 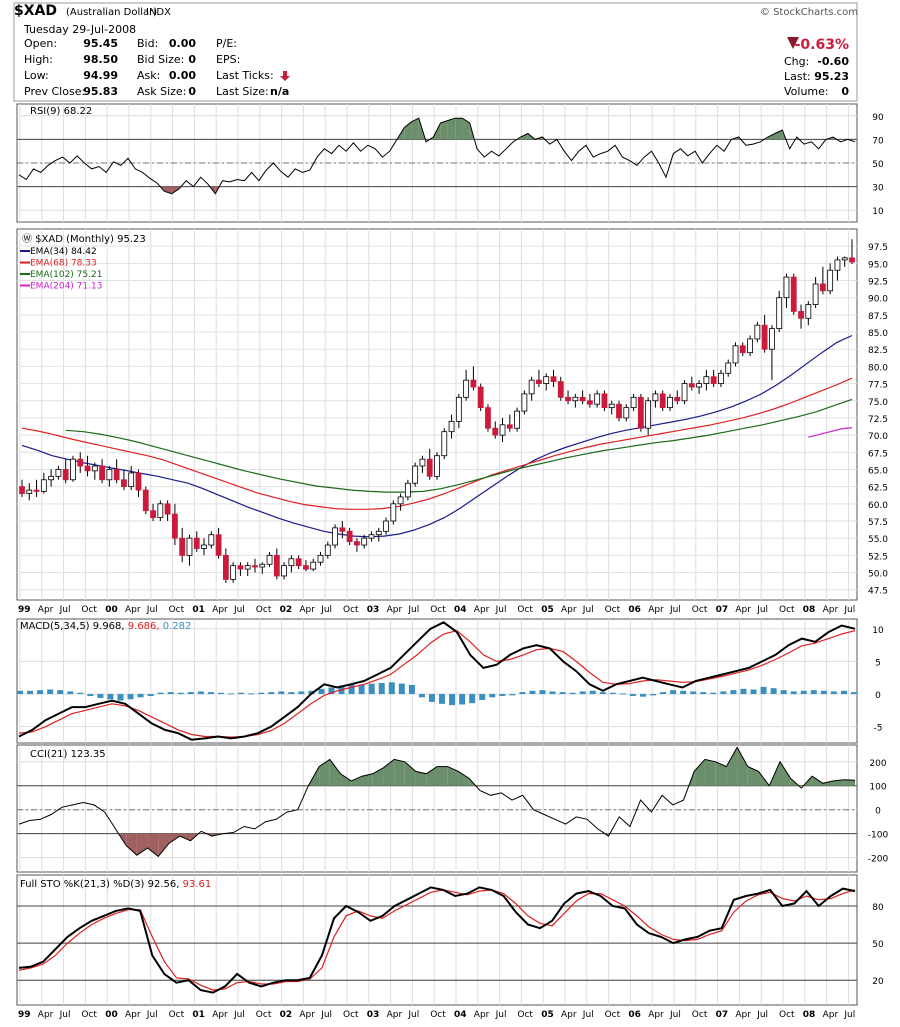 What do you see at coordinates (161, 884) in the screenshot?
I see `sto-title-part: 92.56,` at bounding box center [161, 884].